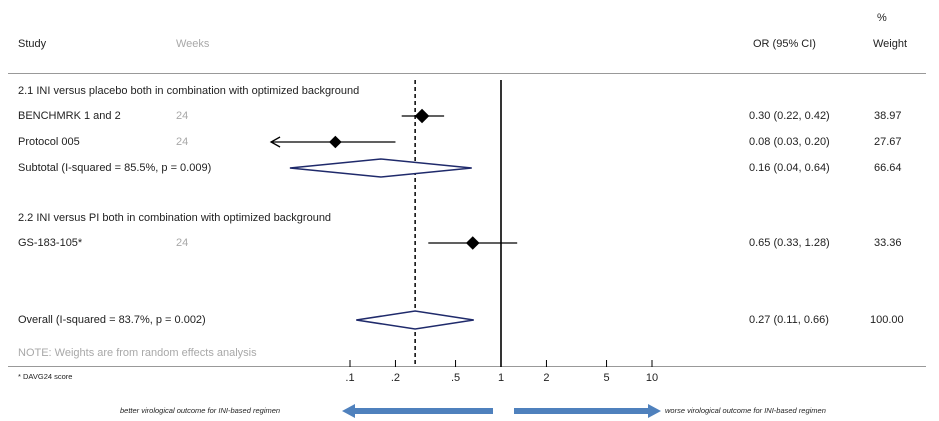 This screenshot has width=939, height=421. Describe the element at coordinates (789, 320) in the screenshot. I see `or-ci-value: 0.27 (0.11, 0.66)` at that location.